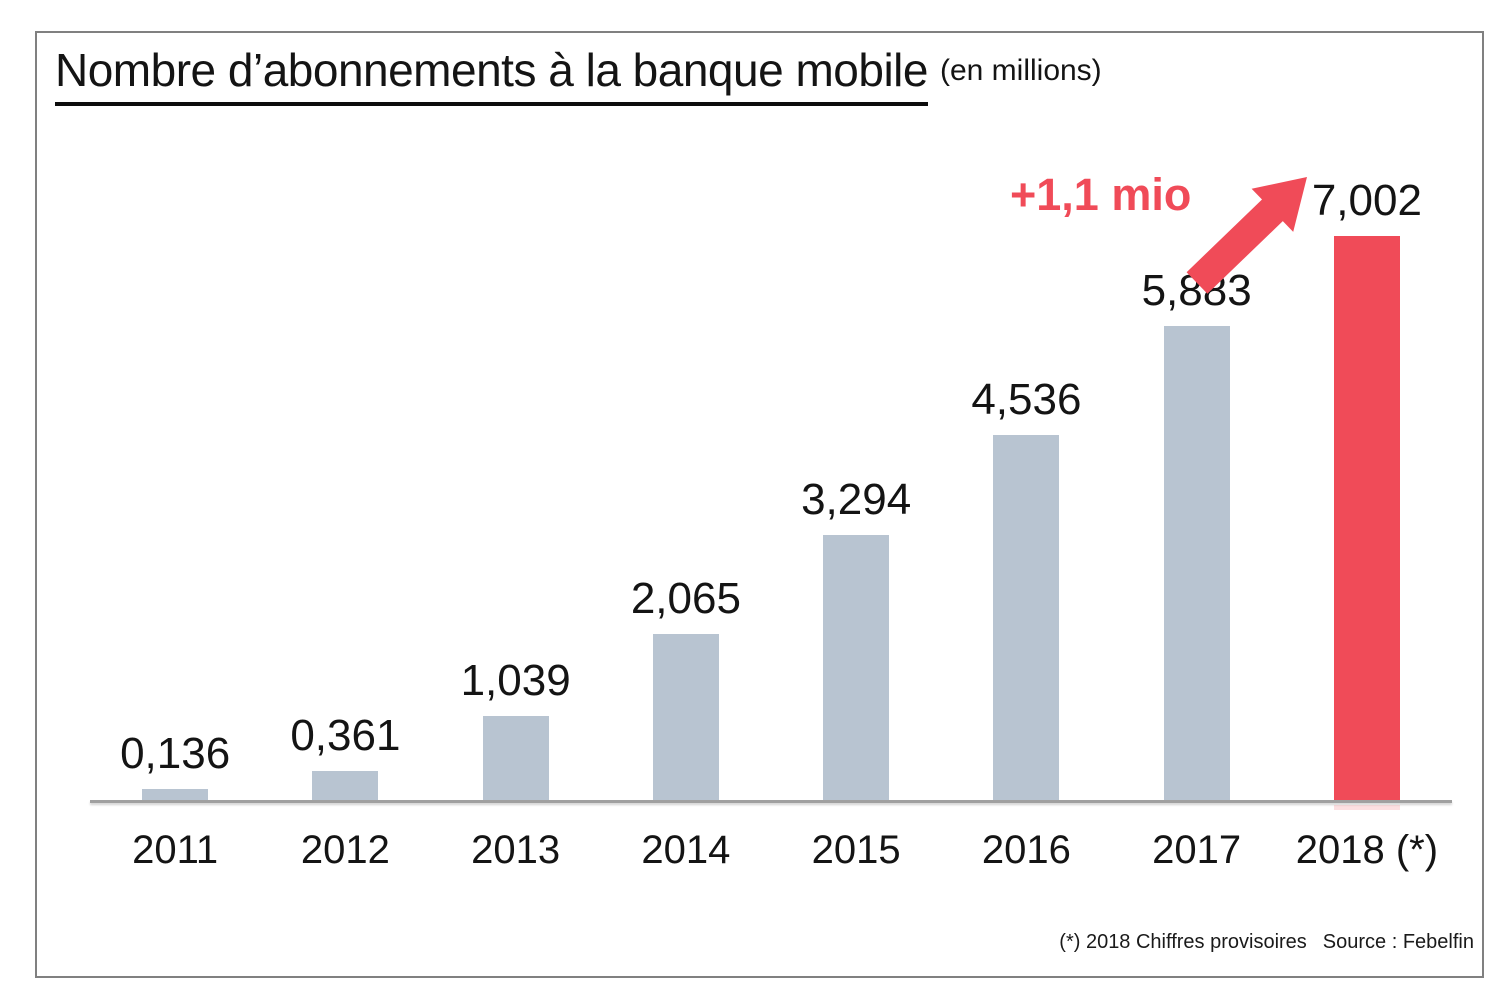 The image size is (1509, 1005). I want to click on chart-column: 0,136, so click(175, 416).